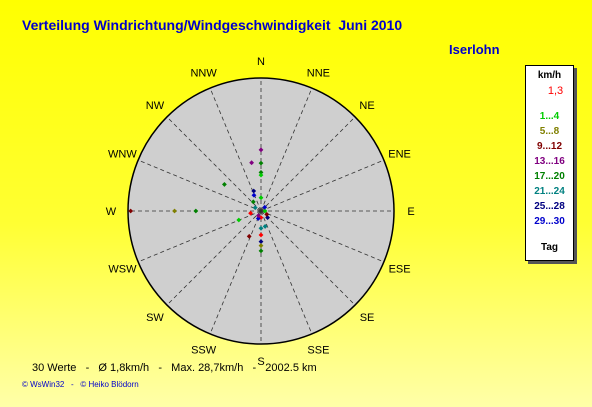 This screenshot has height=407, width=592. I want to click on direction-label-ne: NE, so click(366, 106).